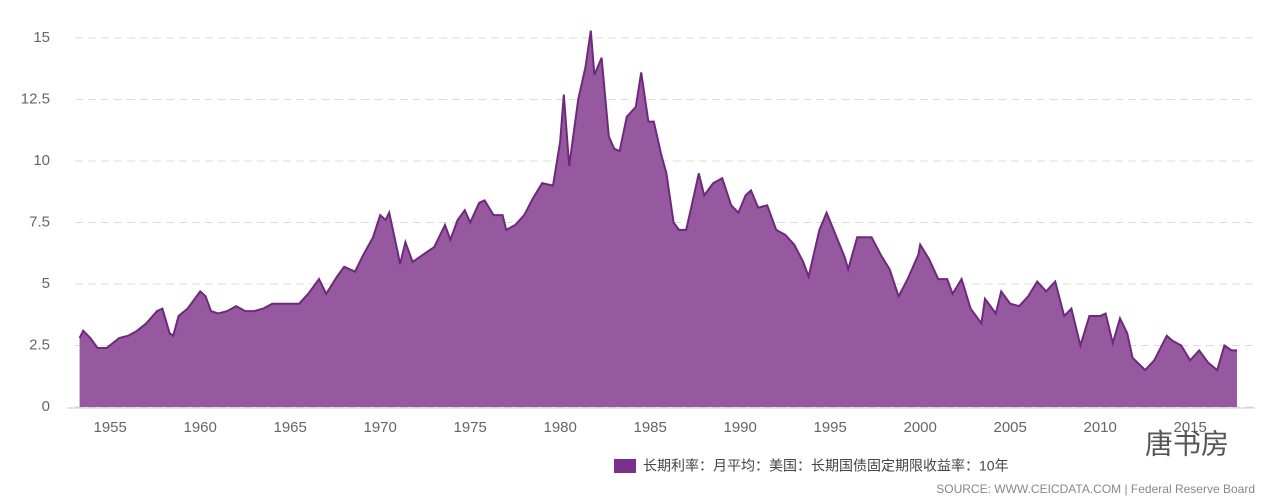 The image size is (1280, 503). I want to click on y-tick-label: 5, so click(46, 283).